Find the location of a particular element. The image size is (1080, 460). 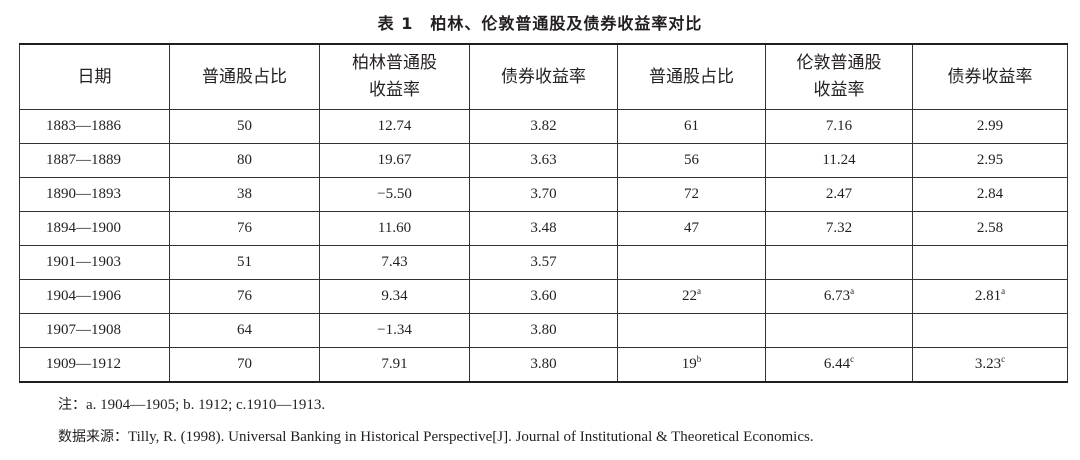

value-cell: 64 is located at coordinates (244, 330).